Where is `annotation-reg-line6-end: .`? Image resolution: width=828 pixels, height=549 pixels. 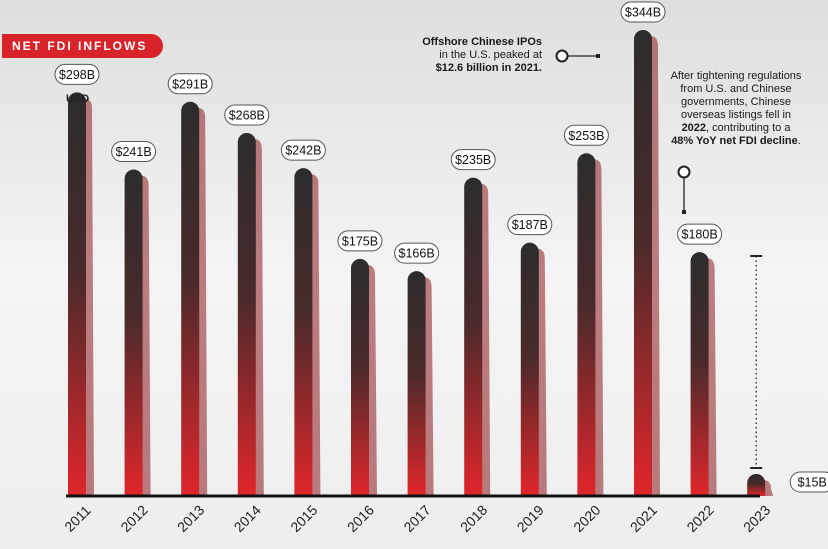
annotation-reg-line6-end: . is located at coordinates (799, 141).